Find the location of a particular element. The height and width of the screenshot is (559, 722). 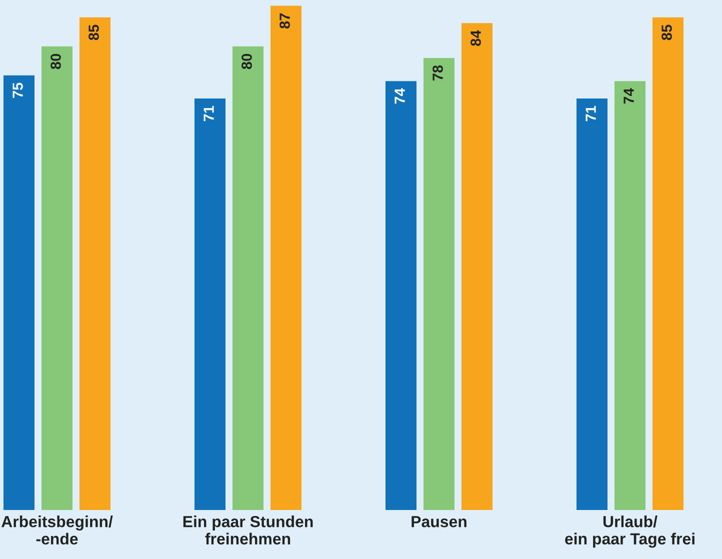

x-tick-label: Urlaub/ ein paar Tage frei is located at coordinates (629, 532).